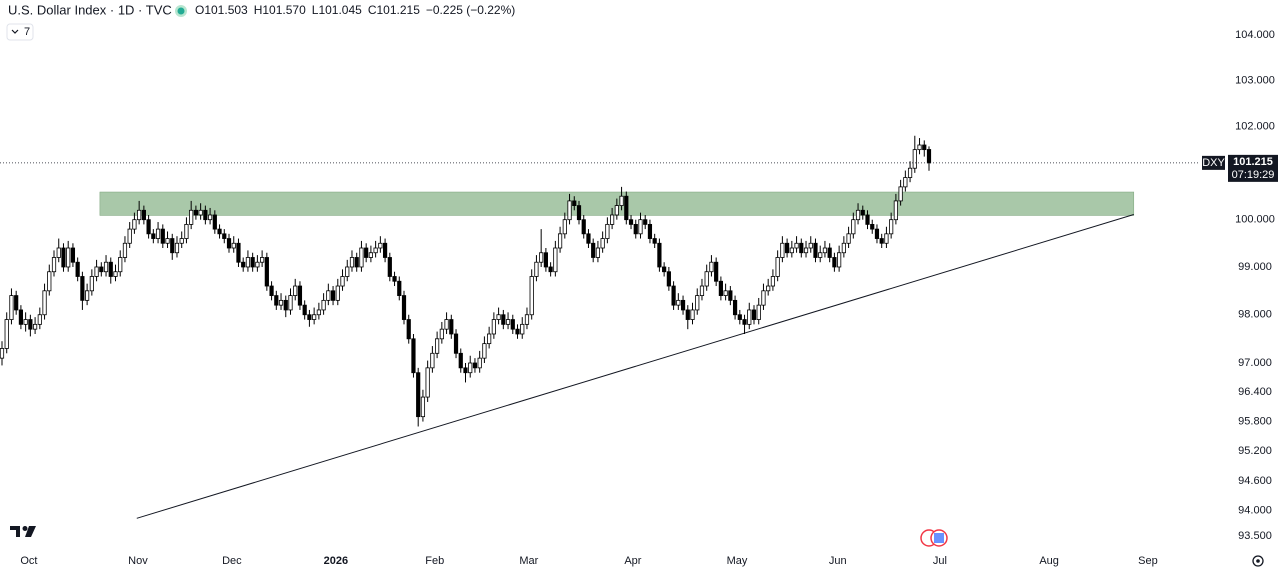 The height and width of the screenshot is (571, 1280). I want to click on event-icons, so click(934, 538).